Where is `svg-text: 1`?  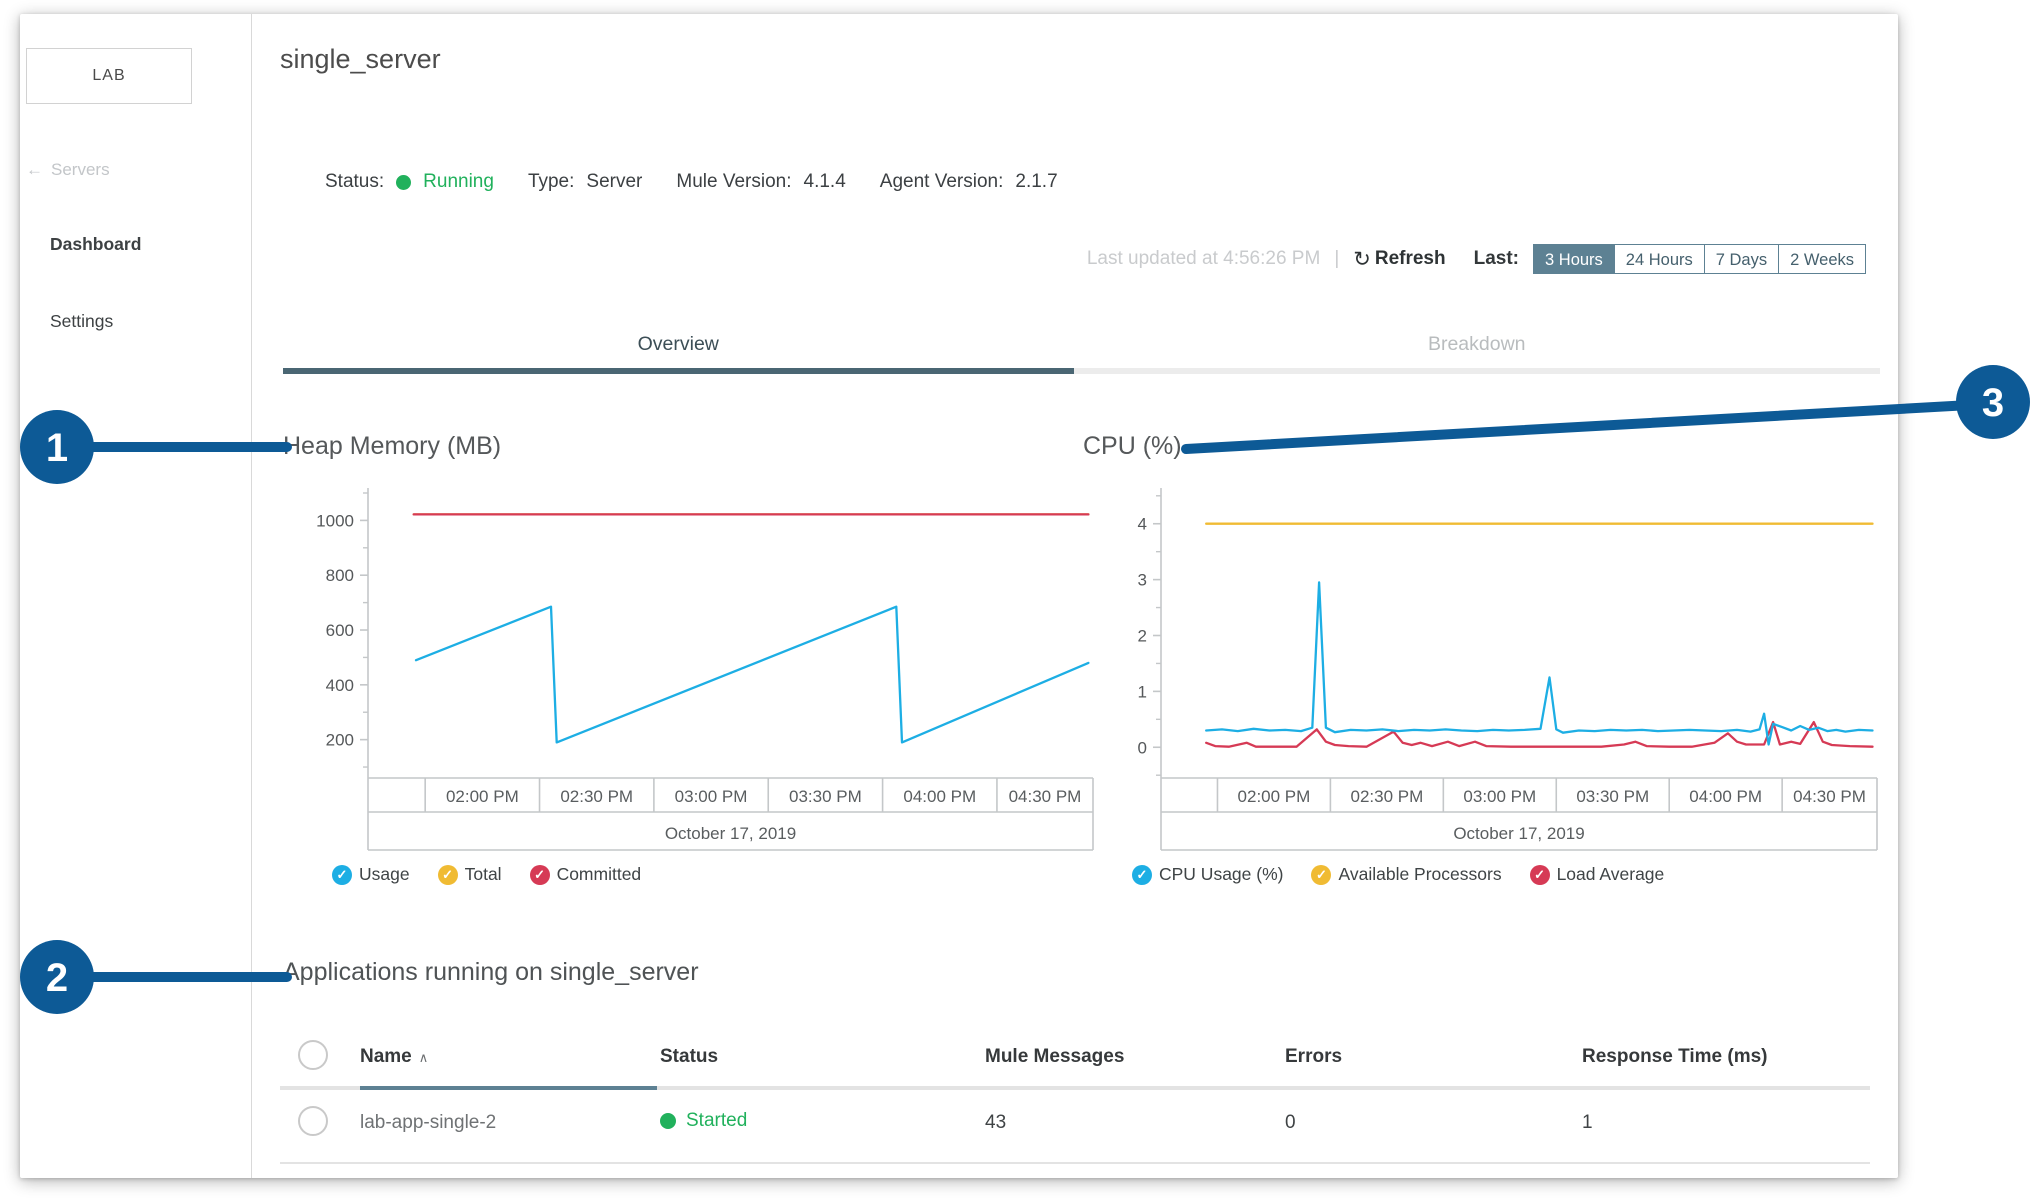
svg-text: 1 is located at coordinates (1142, 691).